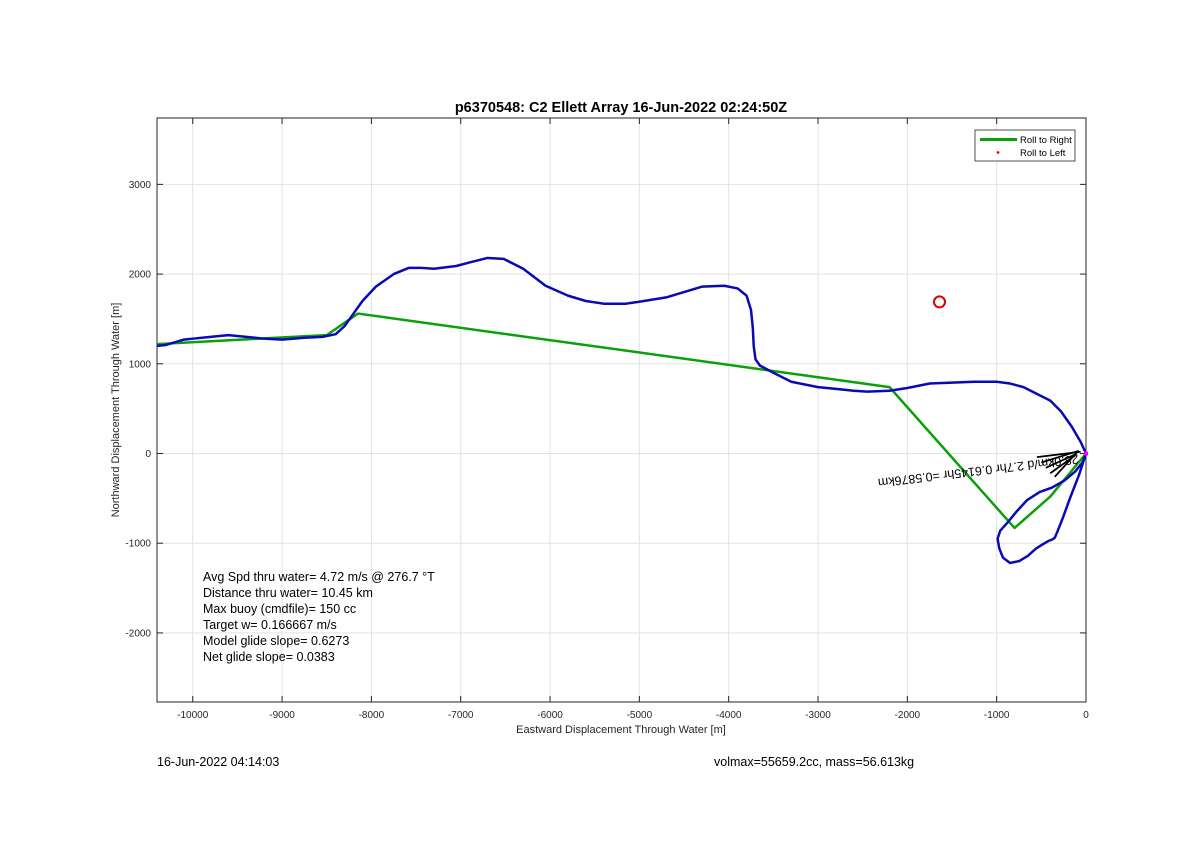 Image resolution: width=1200 pixels, height=851 pixels. I want to click on legend-label-roll-right: Roll to Right, so click(1046, 140).